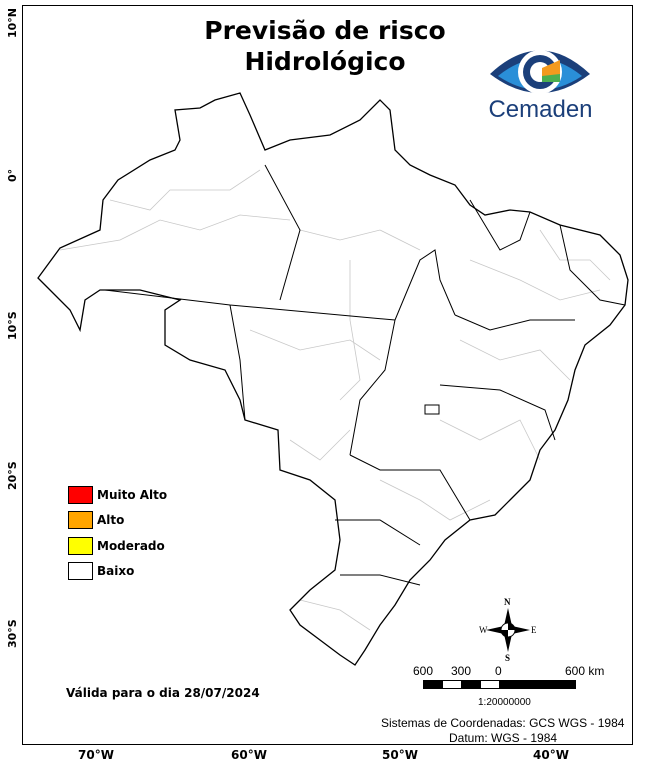  Describe the element at coordinates (585, 671) in the screenshot. I see `scale-label: 600 km` at that location.